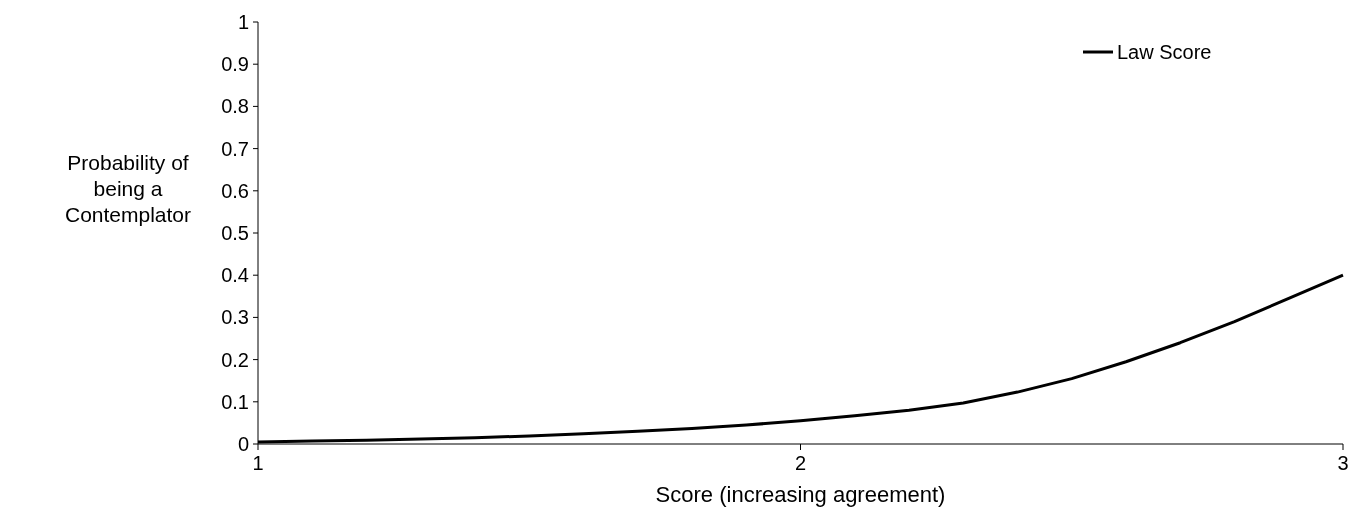  Describe the element at coordinates (235, 148) in the screenshot. I see `y-tick-label: 0.7` at that location.